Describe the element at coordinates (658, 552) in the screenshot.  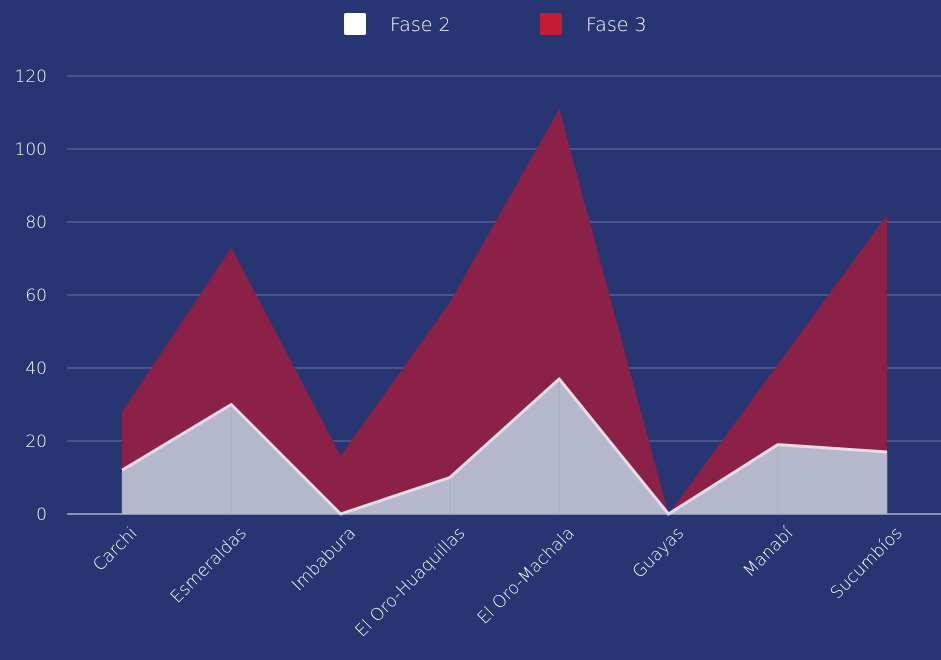
I see `x-tick-label: Guayas` at that location.